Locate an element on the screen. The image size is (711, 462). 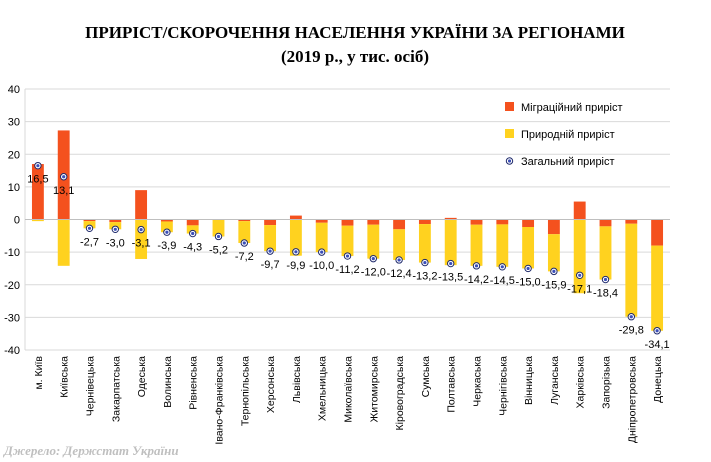
x-tick-label: Харківська is located at coordinates (581, 382).